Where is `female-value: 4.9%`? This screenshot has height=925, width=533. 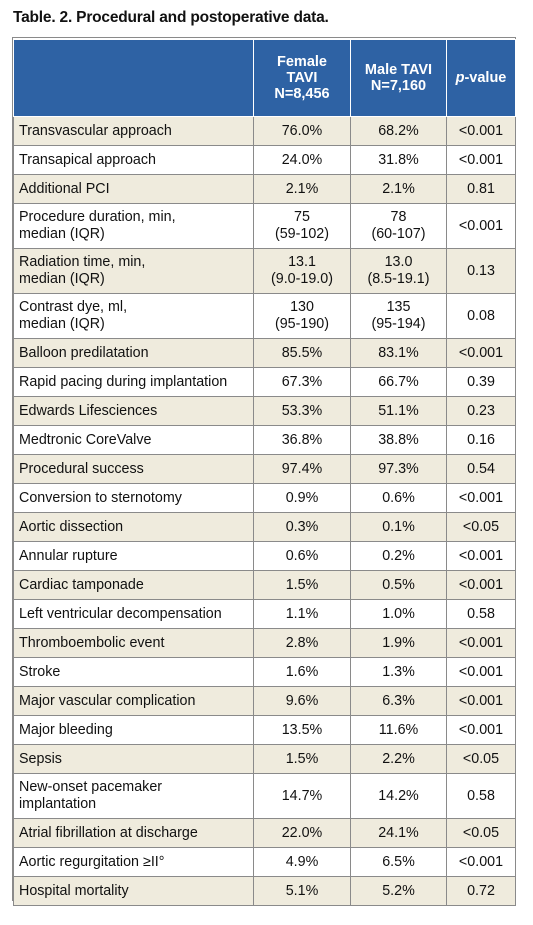
female-value: 4.9% is located at coordinates (302, 862).